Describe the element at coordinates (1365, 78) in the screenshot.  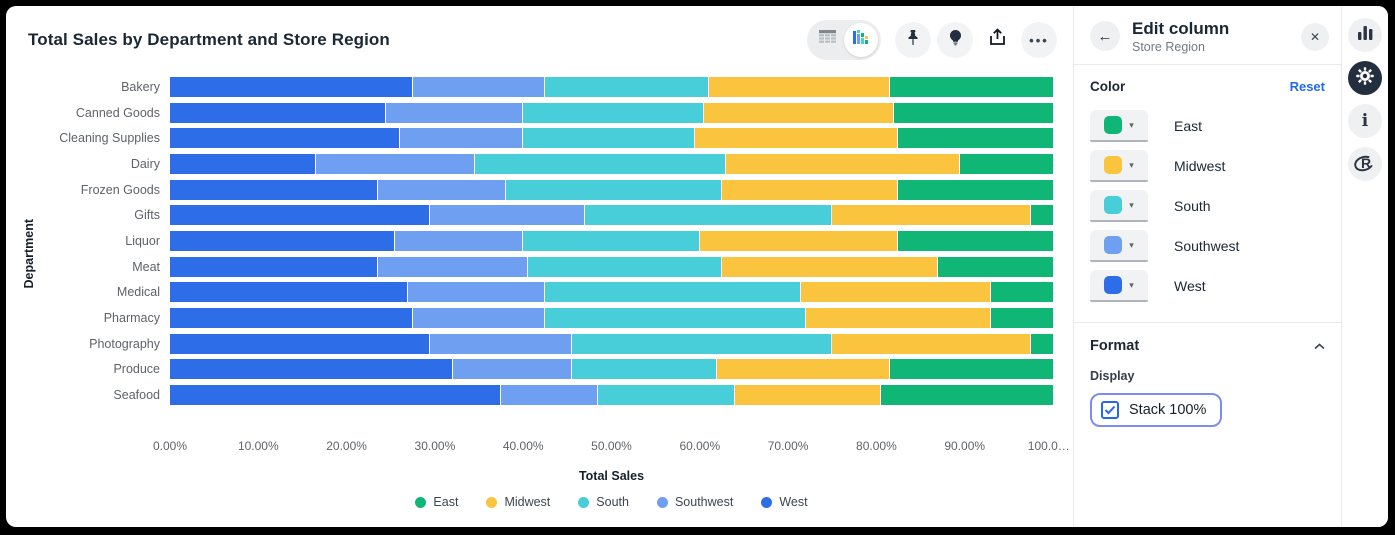
I see `rail-settings-button` at that location.